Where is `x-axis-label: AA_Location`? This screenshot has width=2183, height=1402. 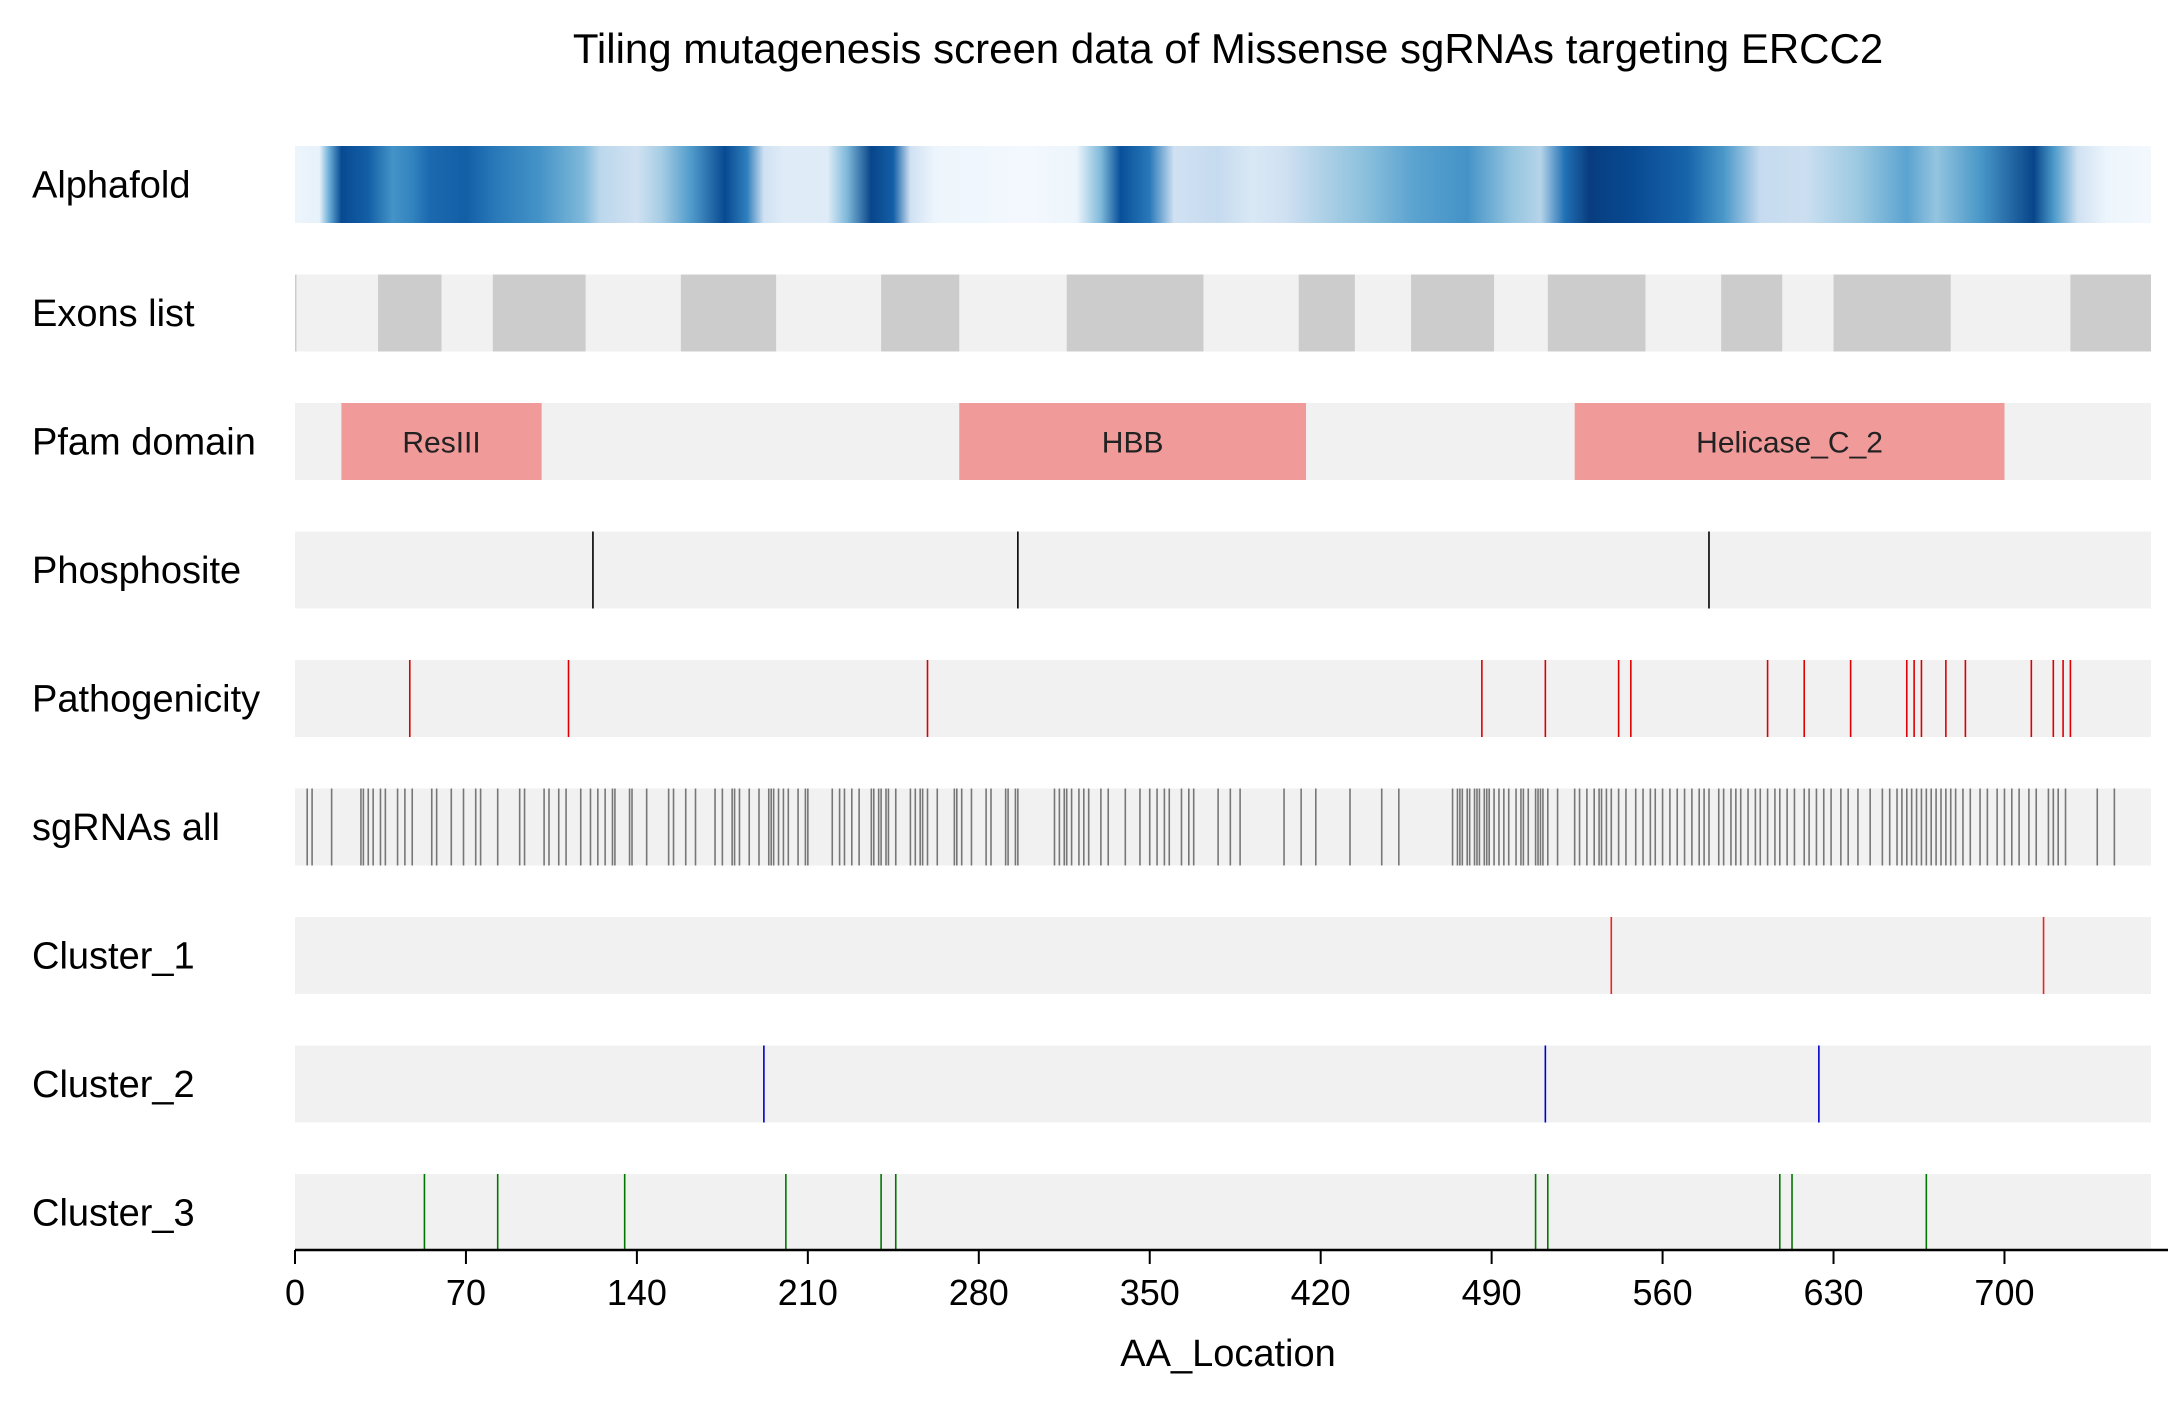 x-axis-label: AA_Location is located at coordinates (1228, 1354).